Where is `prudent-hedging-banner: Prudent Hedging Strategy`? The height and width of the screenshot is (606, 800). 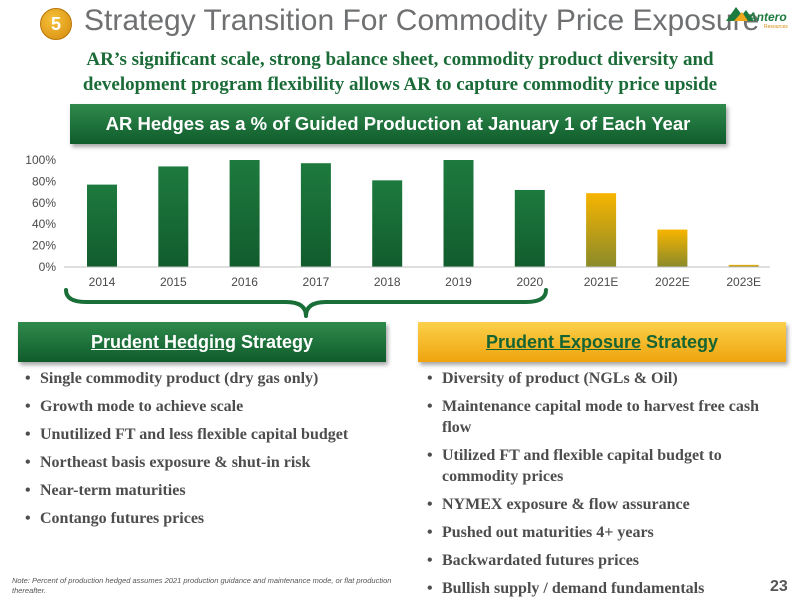 prudent-hedging-banner: Prudent Hedging Strategy is located at coordinates (202, 342).